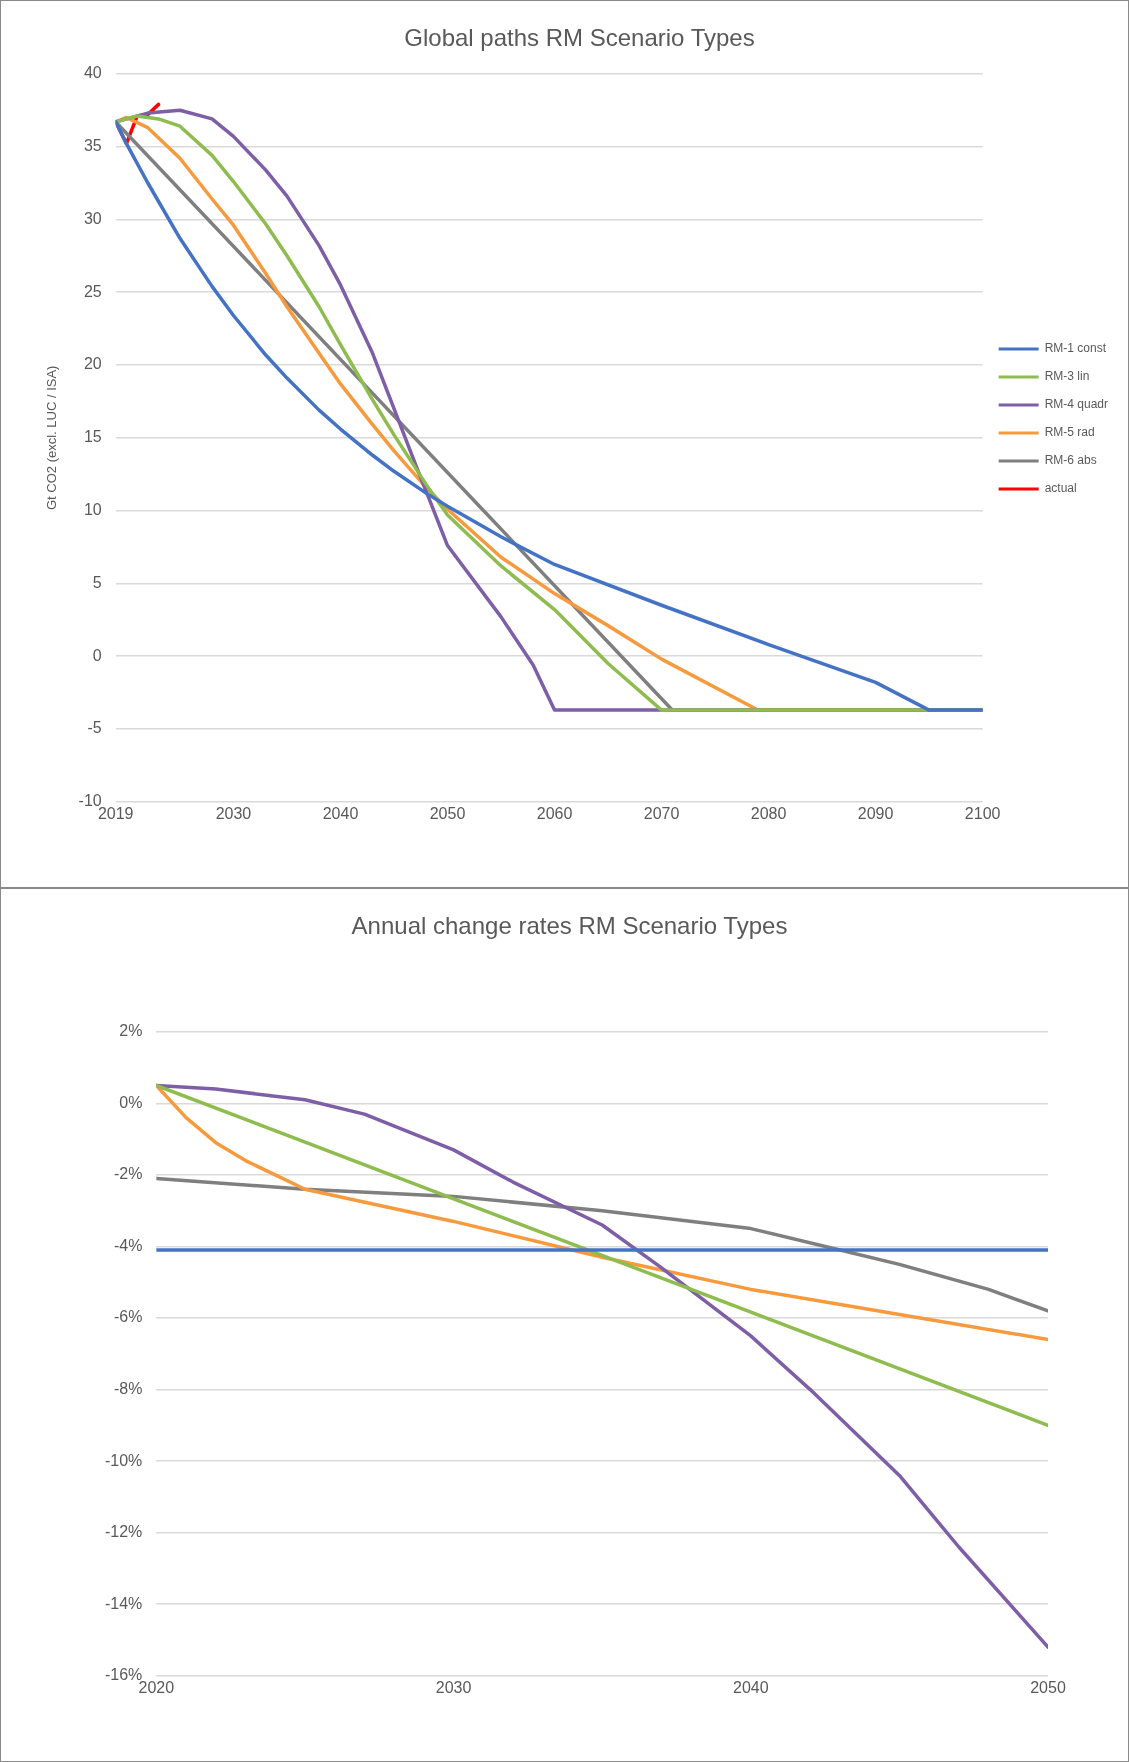  I want to click on y-tick-label: -12%, so click(123, 1532).